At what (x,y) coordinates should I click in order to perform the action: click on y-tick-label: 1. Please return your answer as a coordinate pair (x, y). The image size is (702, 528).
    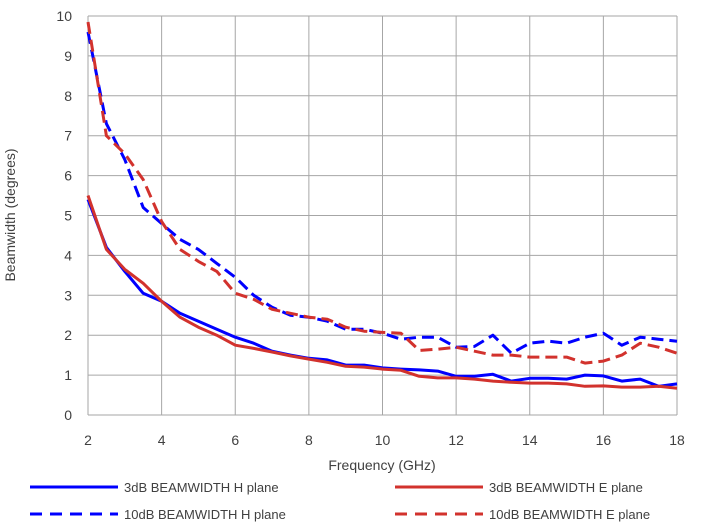
    Looking at the image, I should click on (68, 375).